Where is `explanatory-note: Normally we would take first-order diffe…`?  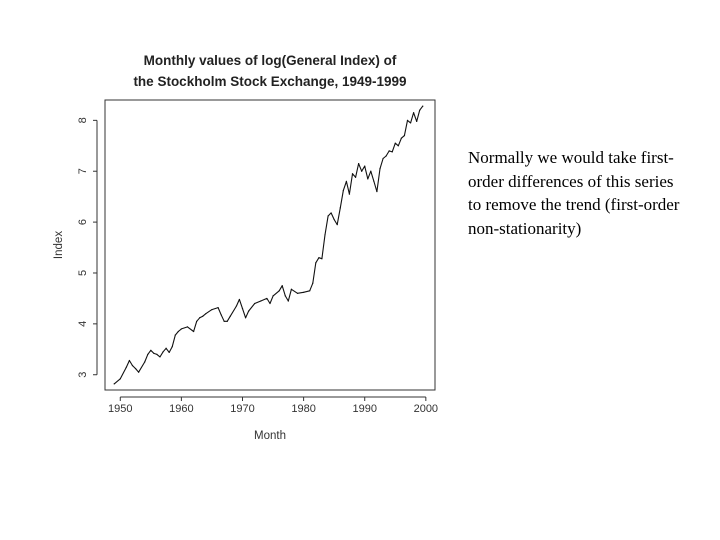 explanatory-note: Normally we would take first-order diffe… is located at coordinates (574, 193).